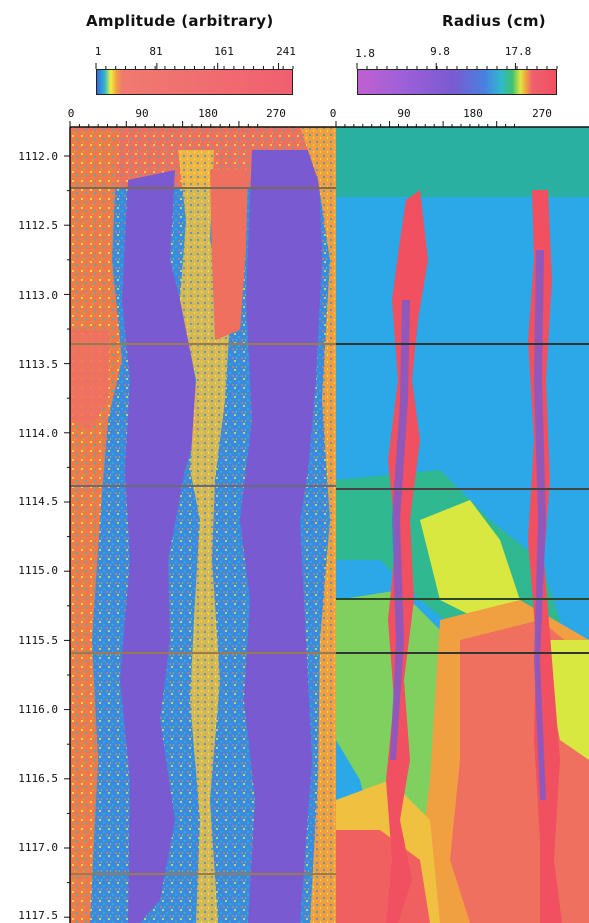 This screenshot has width=589, height=923. What do you see at coordinates (38, 501) in the screenshot?
I see `depth-tick-label: 1114.5` at bounding box center [38, 501].